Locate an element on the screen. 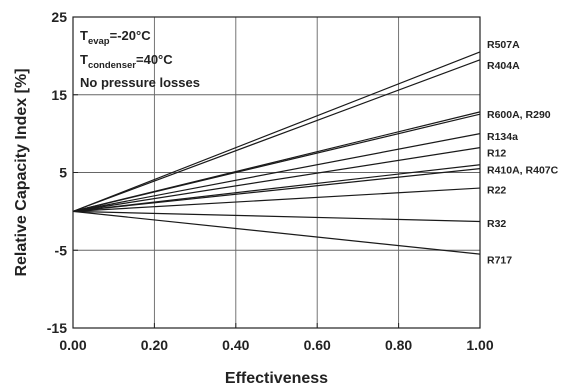  series-line-r410a-r407c is located at coordinates (276, 188).